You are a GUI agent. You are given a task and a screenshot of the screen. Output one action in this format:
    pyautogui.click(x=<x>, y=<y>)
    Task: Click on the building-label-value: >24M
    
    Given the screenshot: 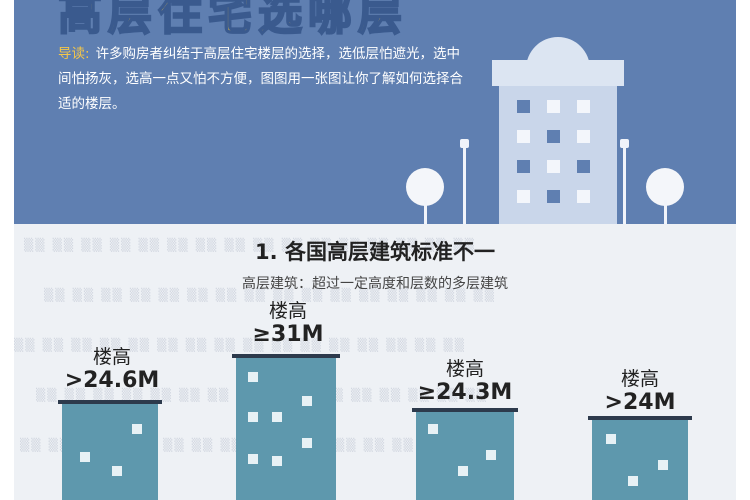 What is the action you would take?
    pyautogui.click(x=640, y=402)
    